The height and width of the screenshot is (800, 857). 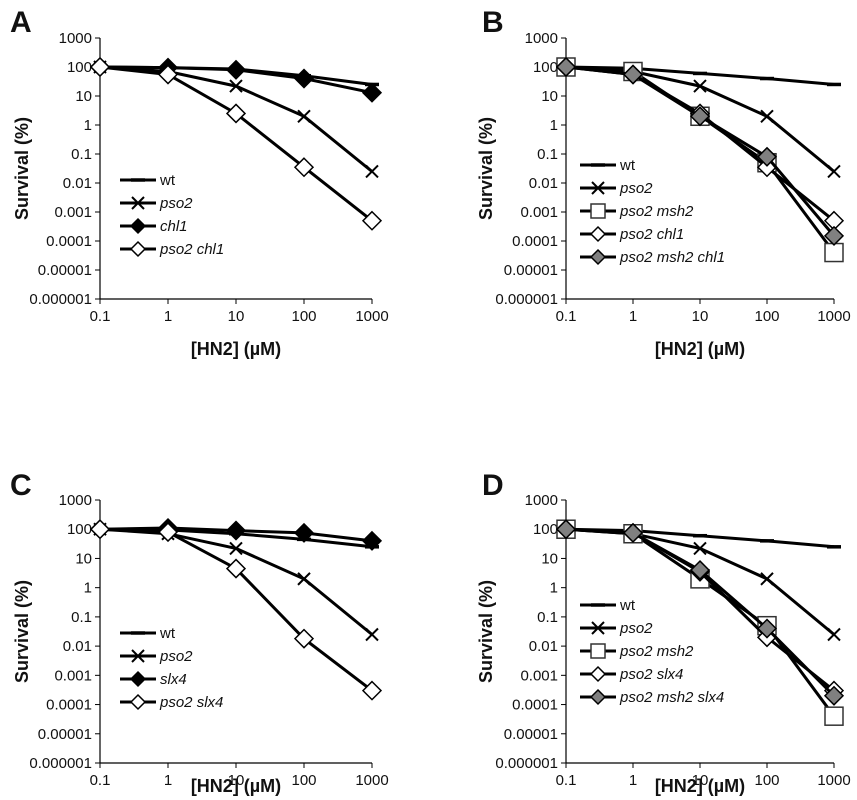 What do you see at coordinates (236, 581) in the screenshot?
I see `panel-c-series-line-pso2` at bounding box center [236, 581].